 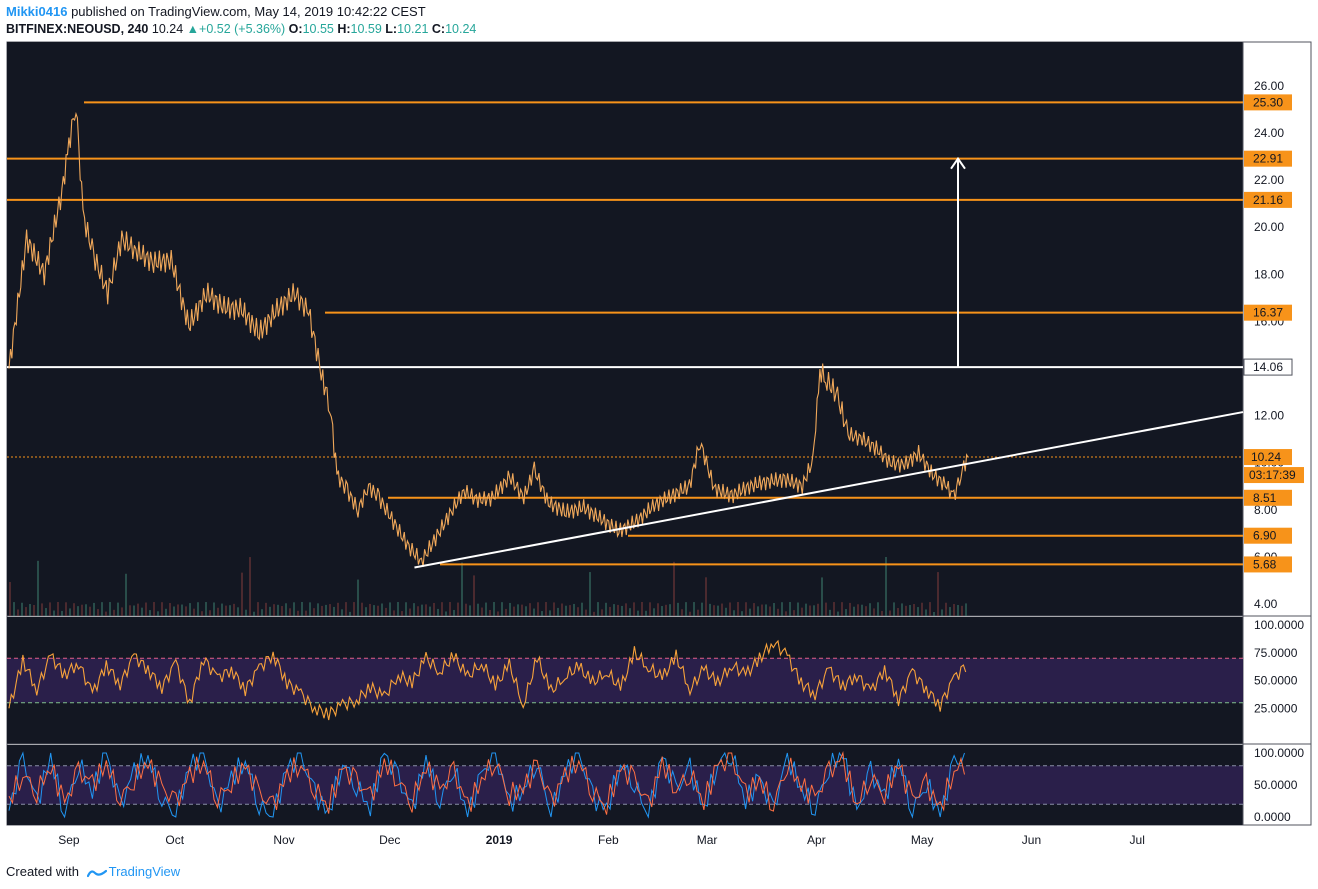 I want to click on price-level-badge, so click(x=1268, y=158).